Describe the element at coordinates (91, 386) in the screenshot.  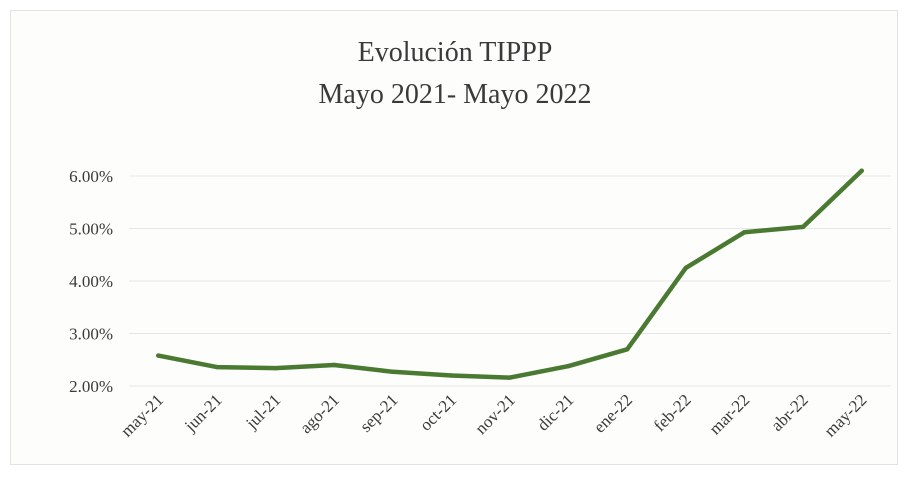
I see `y-tick-label: 2.00%` at that location.